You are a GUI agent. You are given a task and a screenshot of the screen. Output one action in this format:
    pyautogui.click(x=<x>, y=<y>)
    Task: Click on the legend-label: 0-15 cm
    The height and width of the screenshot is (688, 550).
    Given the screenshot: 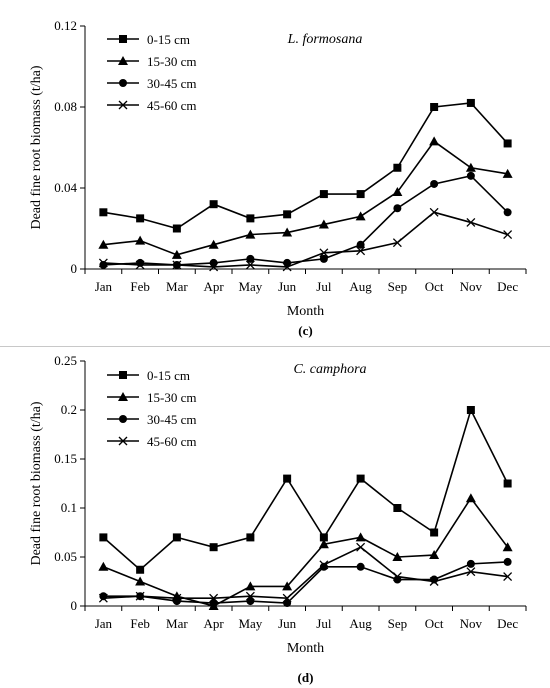 What is the action you would take?
    pyautogui.click(x=168, y=39)
    